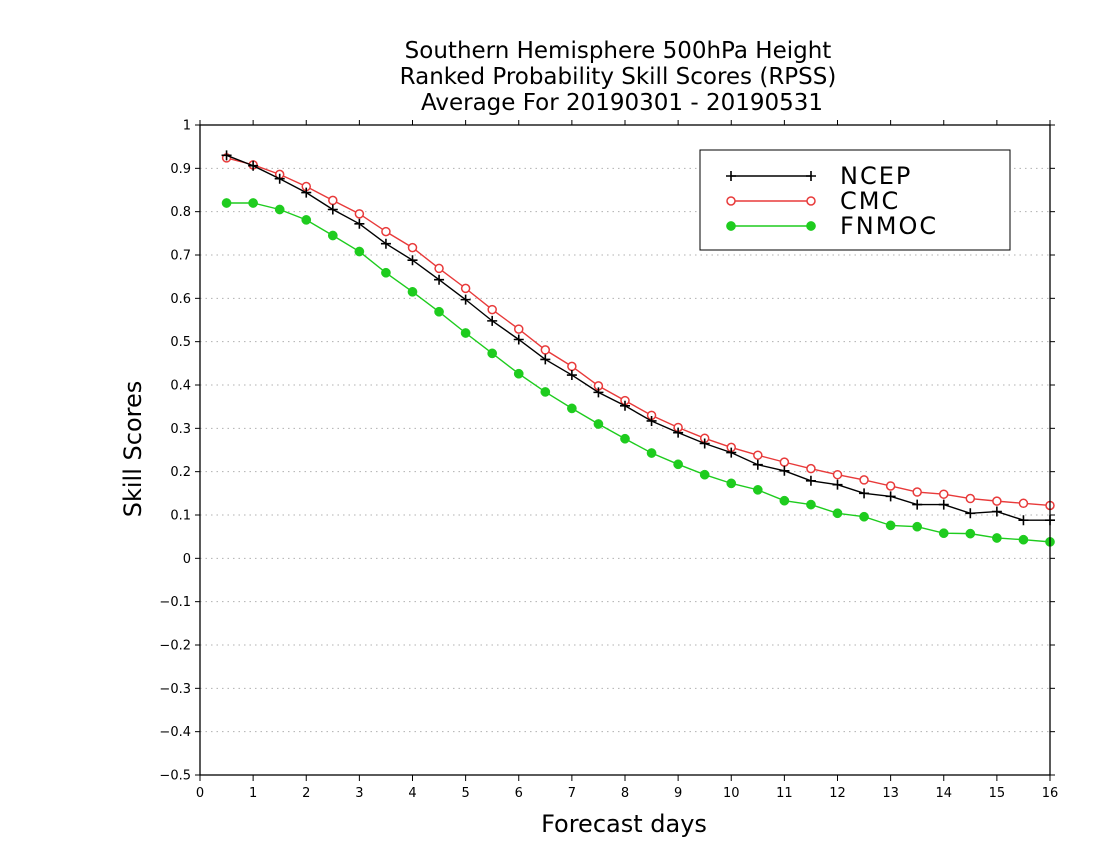 This screenshot has height=850, width=1100. Describe the element at coordinates (811, 226) in the screenshot. I see `legend-fnmoc-marker` at that location.